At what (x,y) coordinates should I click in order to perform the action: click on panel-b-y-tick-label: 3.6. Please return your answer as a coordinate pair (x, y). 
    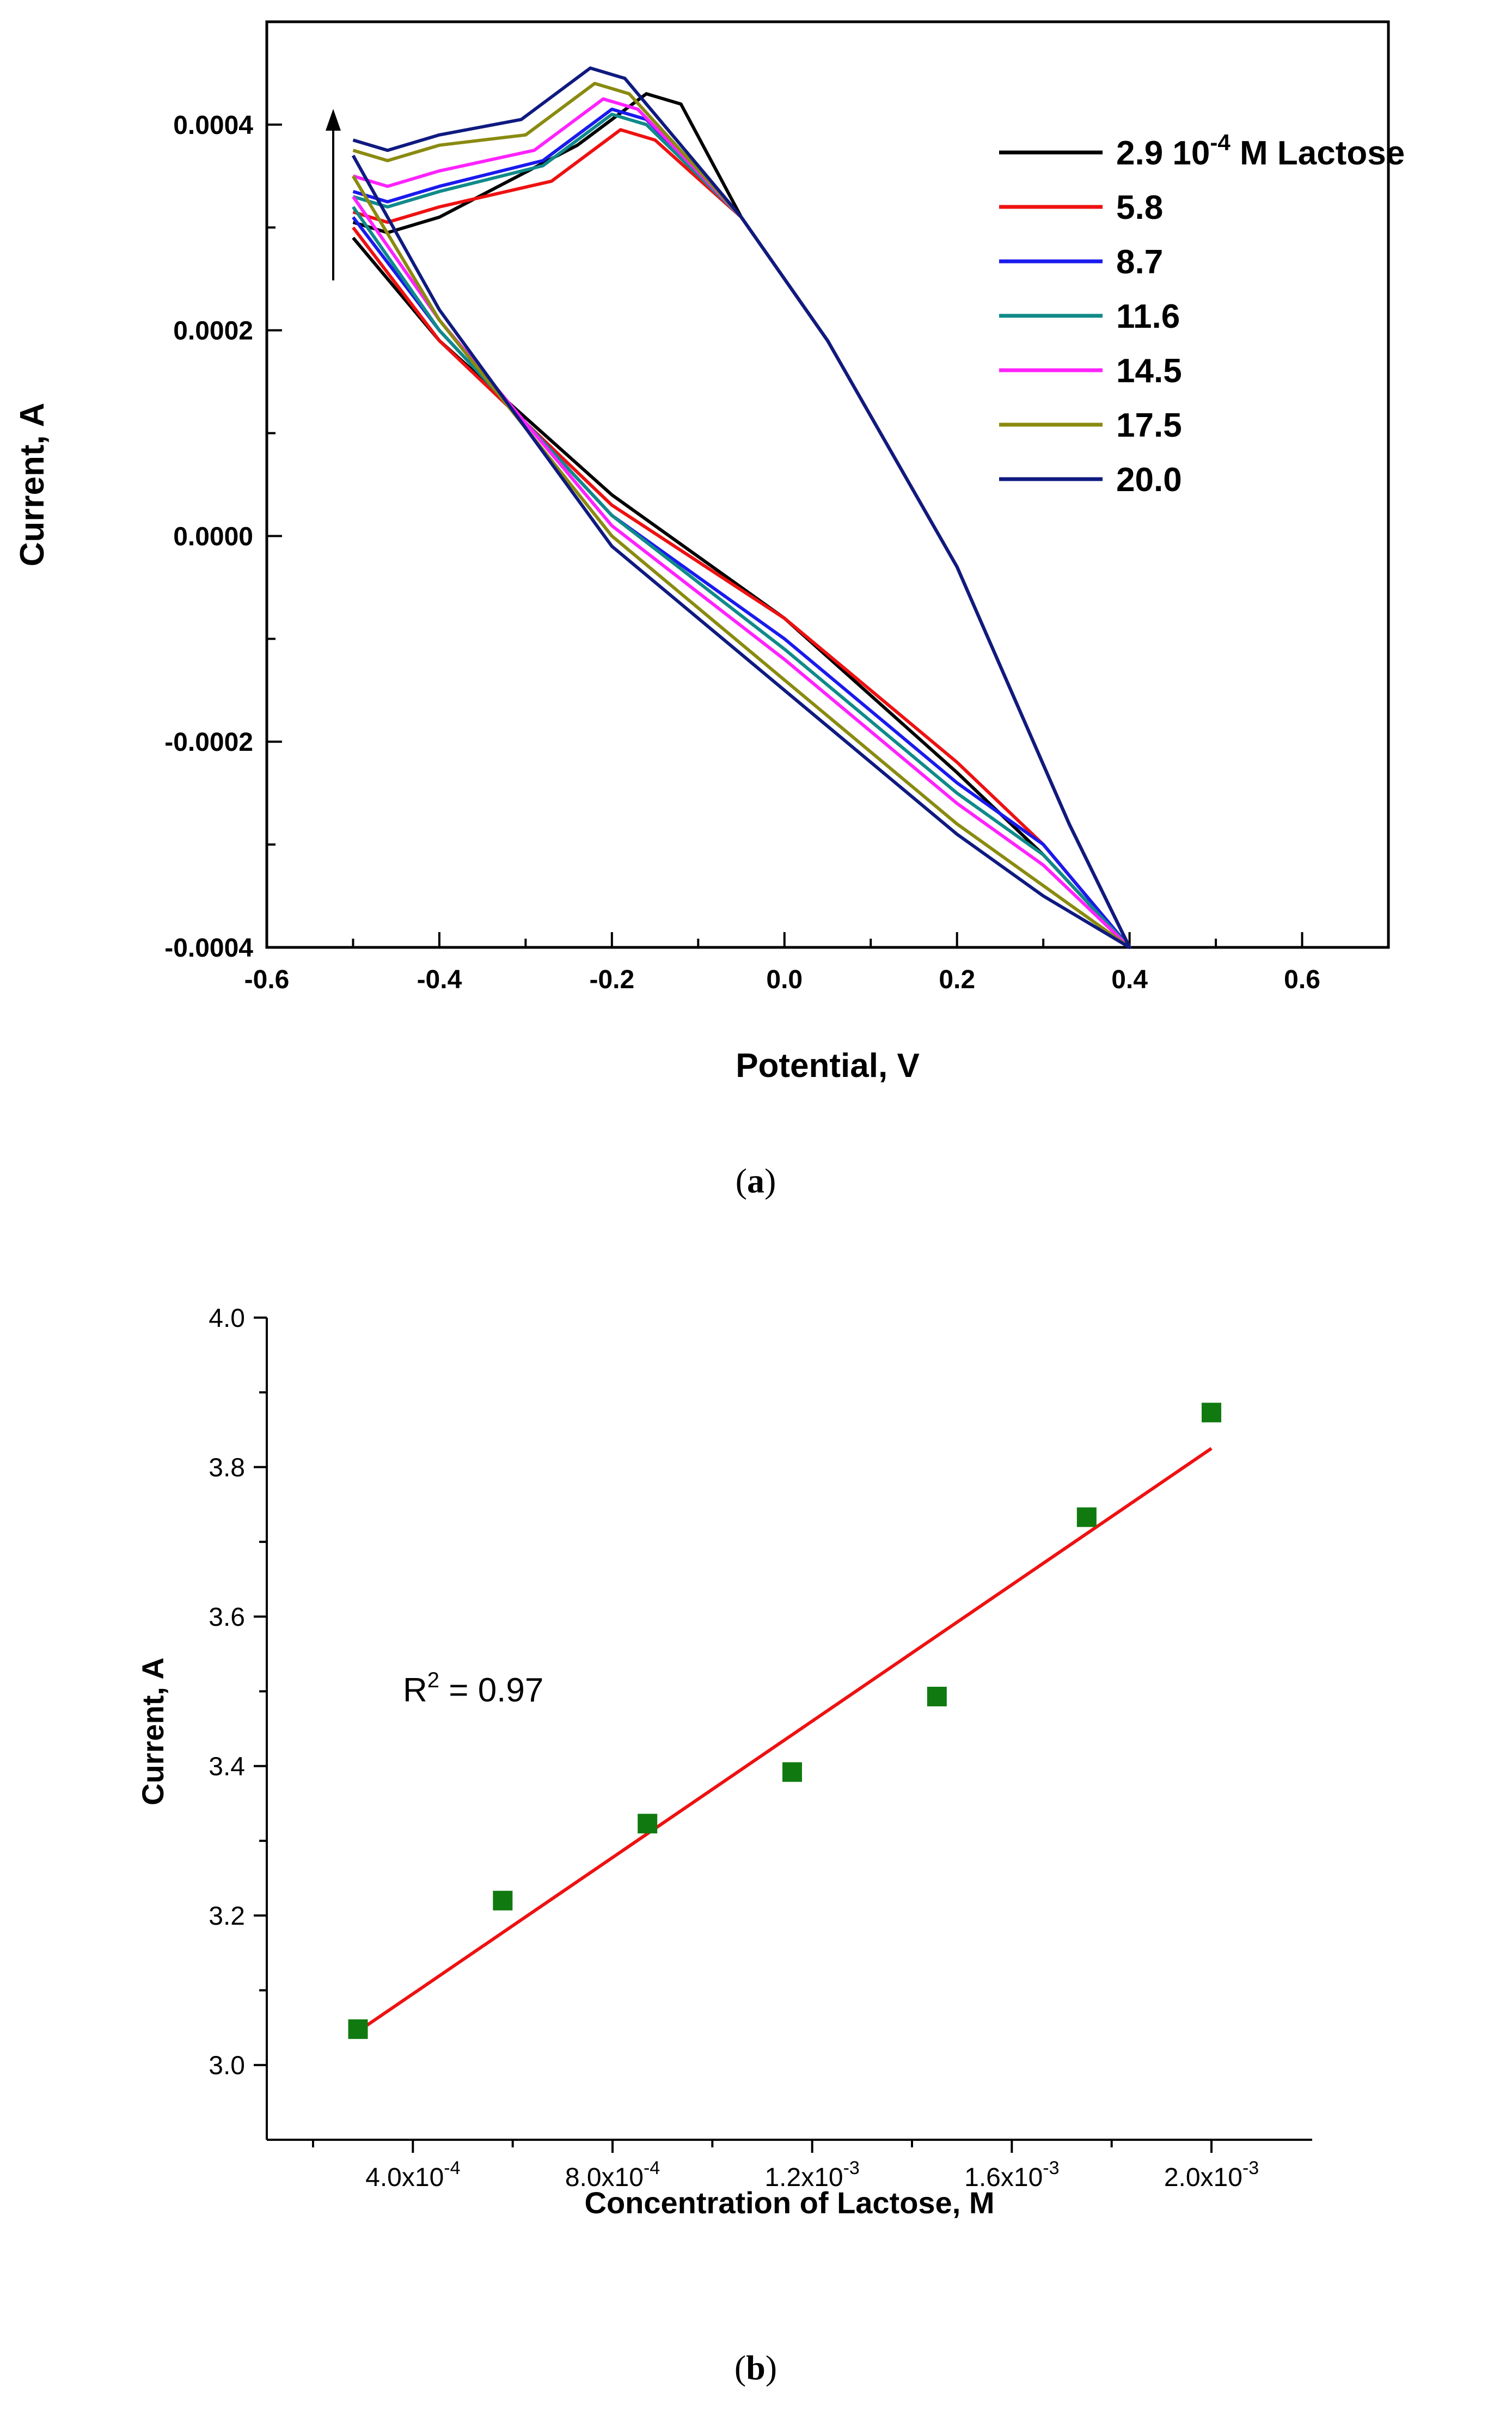
    Looking at the image, I should click on (227, 1617).